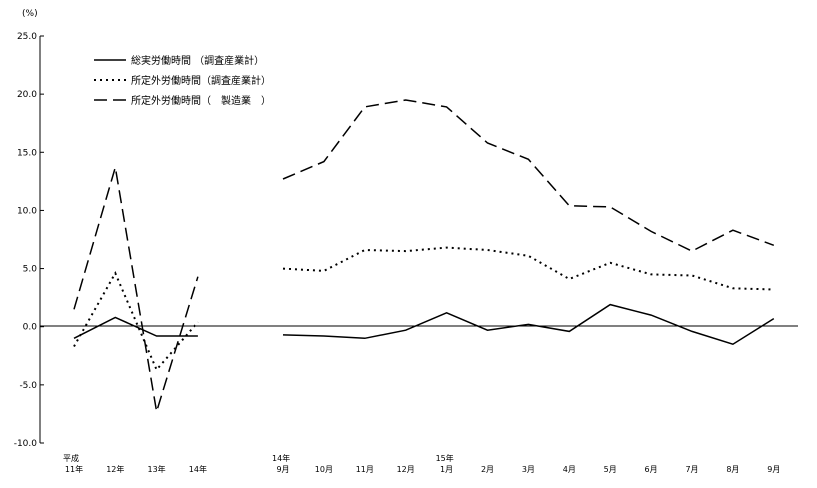 This screenshot has width=817, height=488. I want to click on x-tick-label: 10月, so click(324, 469).